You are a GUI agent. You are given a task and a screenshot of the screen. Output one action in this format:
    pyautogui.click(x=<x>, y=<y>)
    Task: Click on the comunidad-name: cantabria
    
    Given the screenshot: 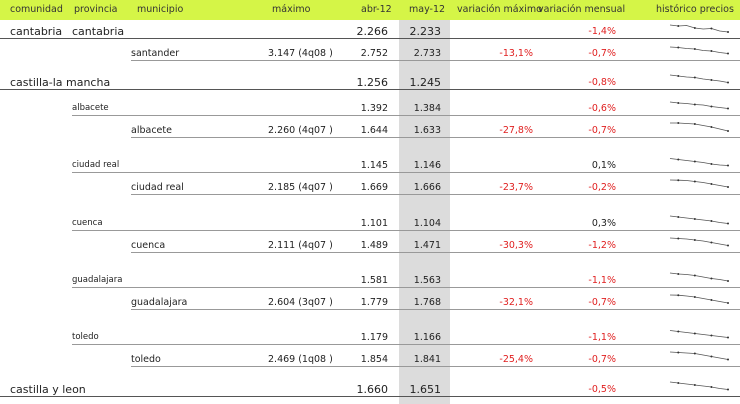 What is the action you would take?
    pyautogui.click(x=36, y=31)
    